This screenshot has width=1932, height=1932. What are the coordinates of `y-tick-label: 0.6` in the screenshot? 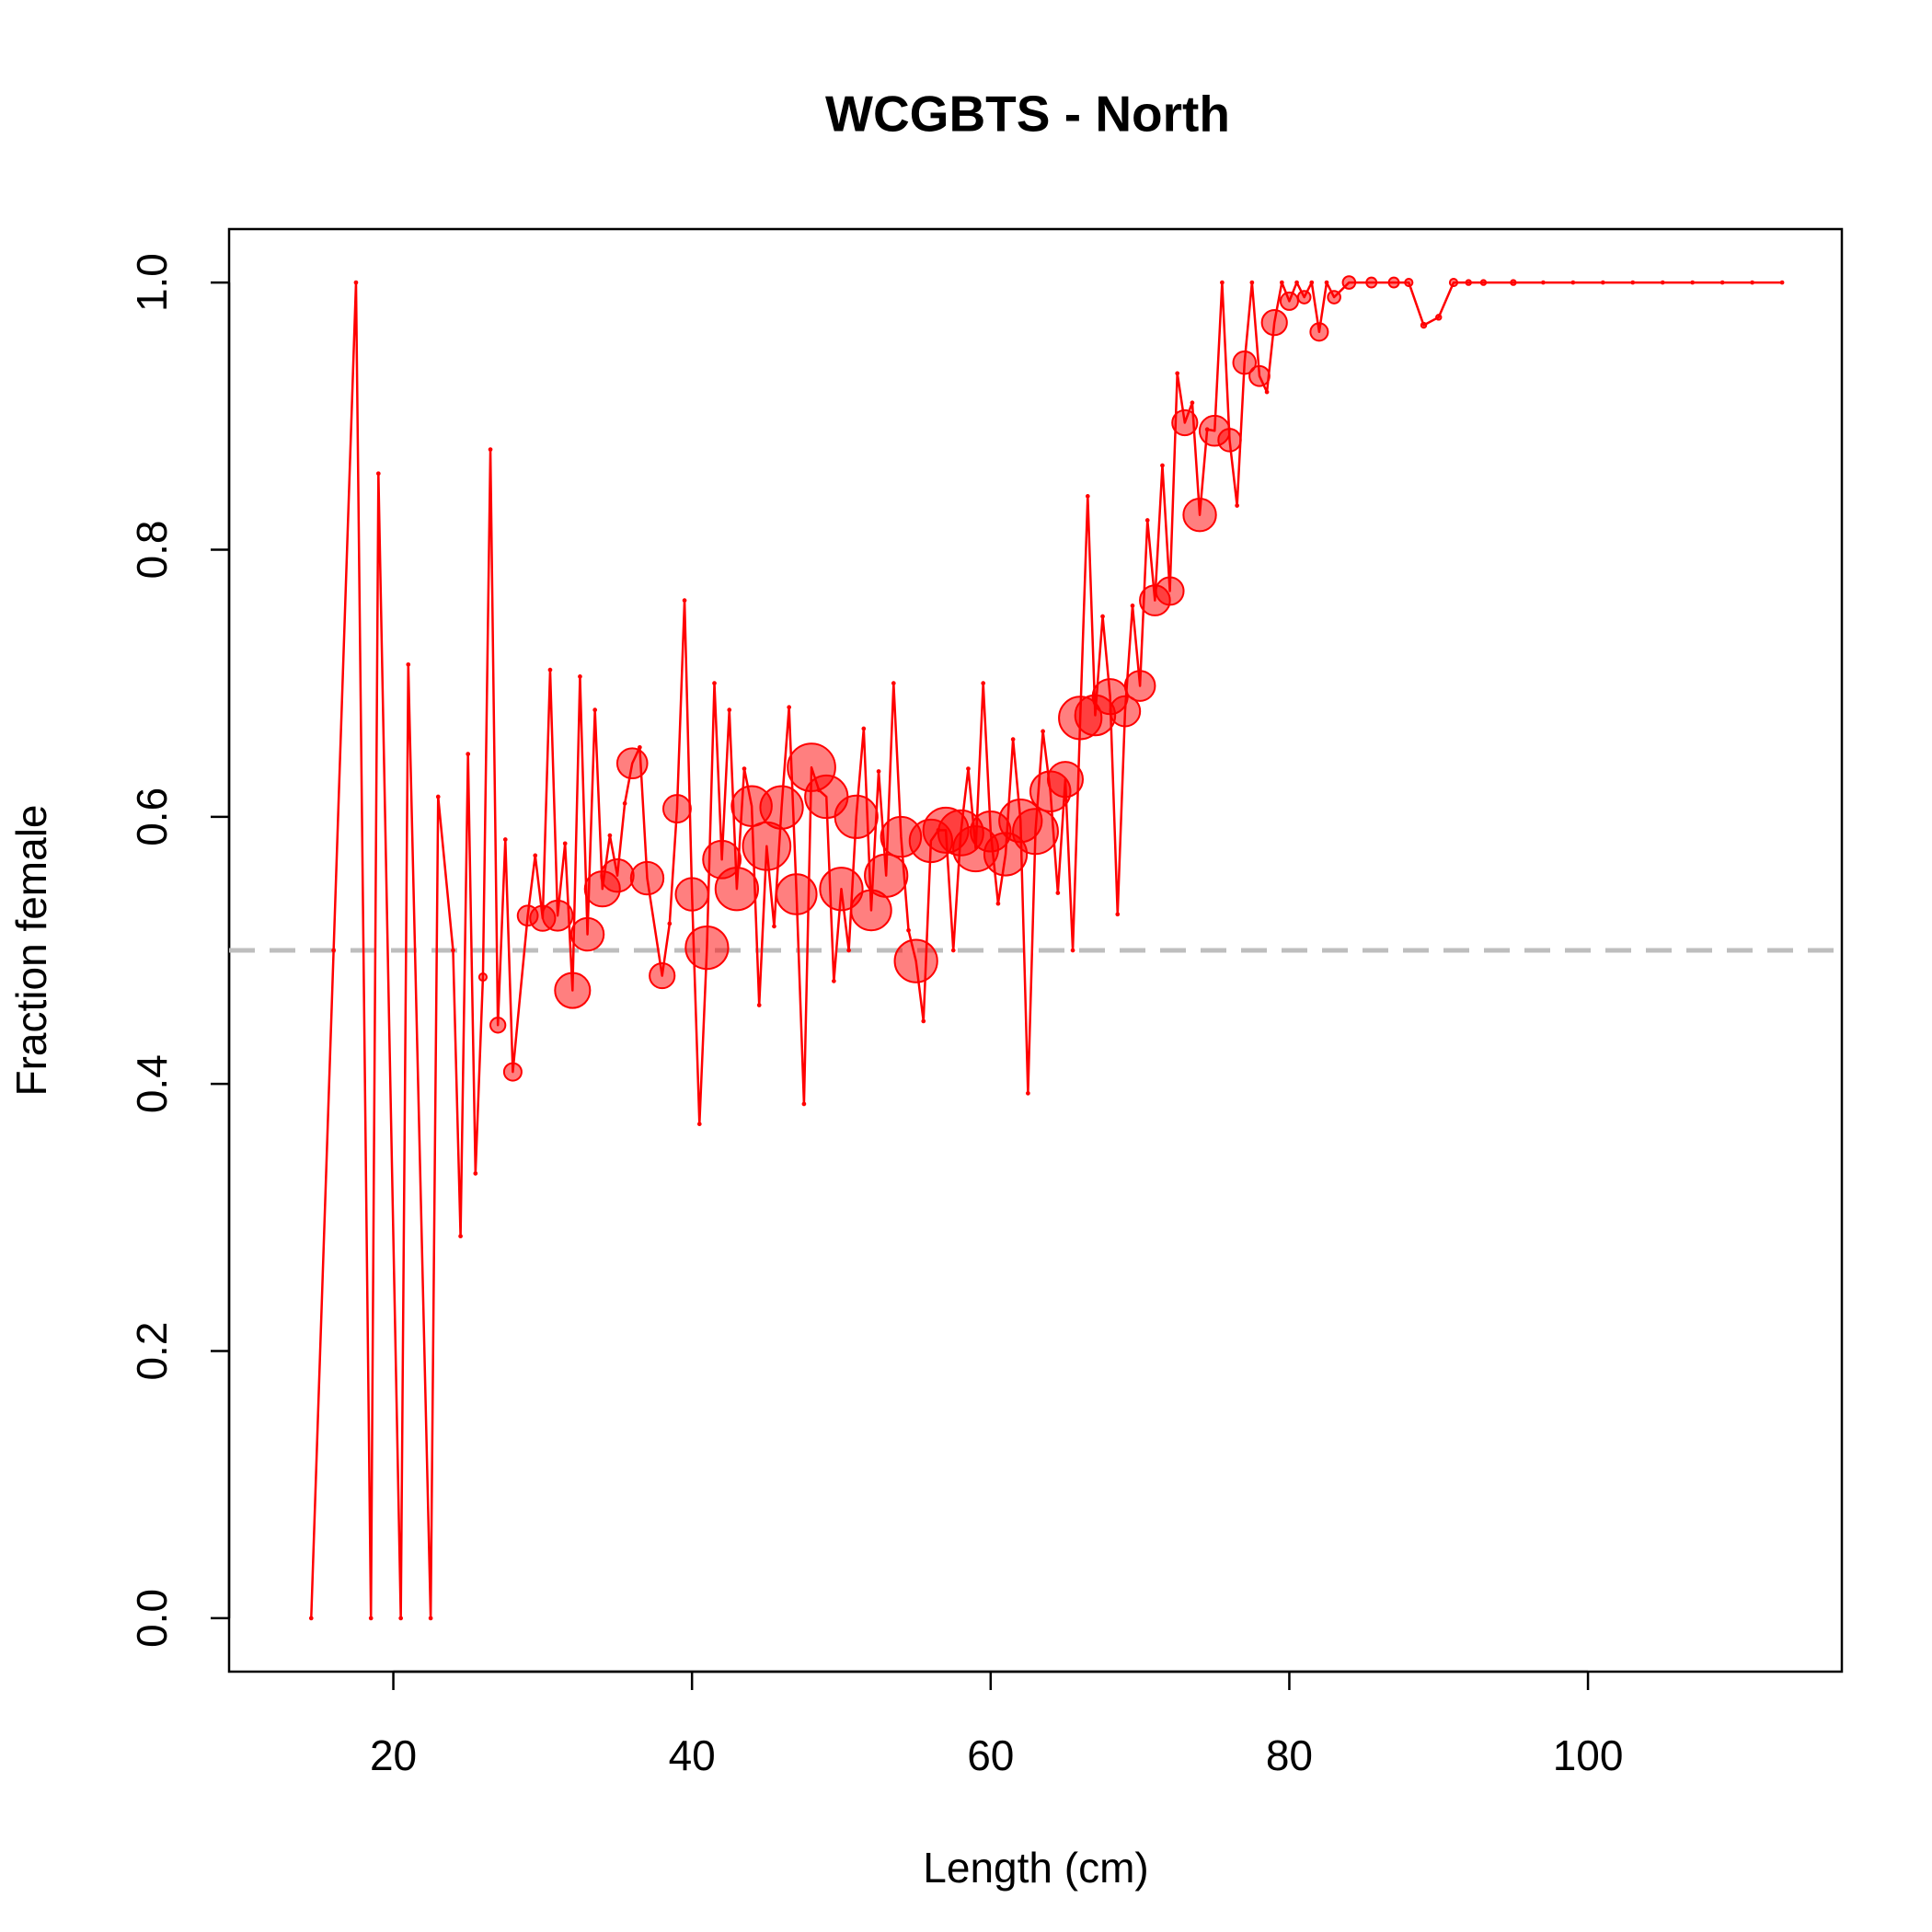 It's located at (152, 817).